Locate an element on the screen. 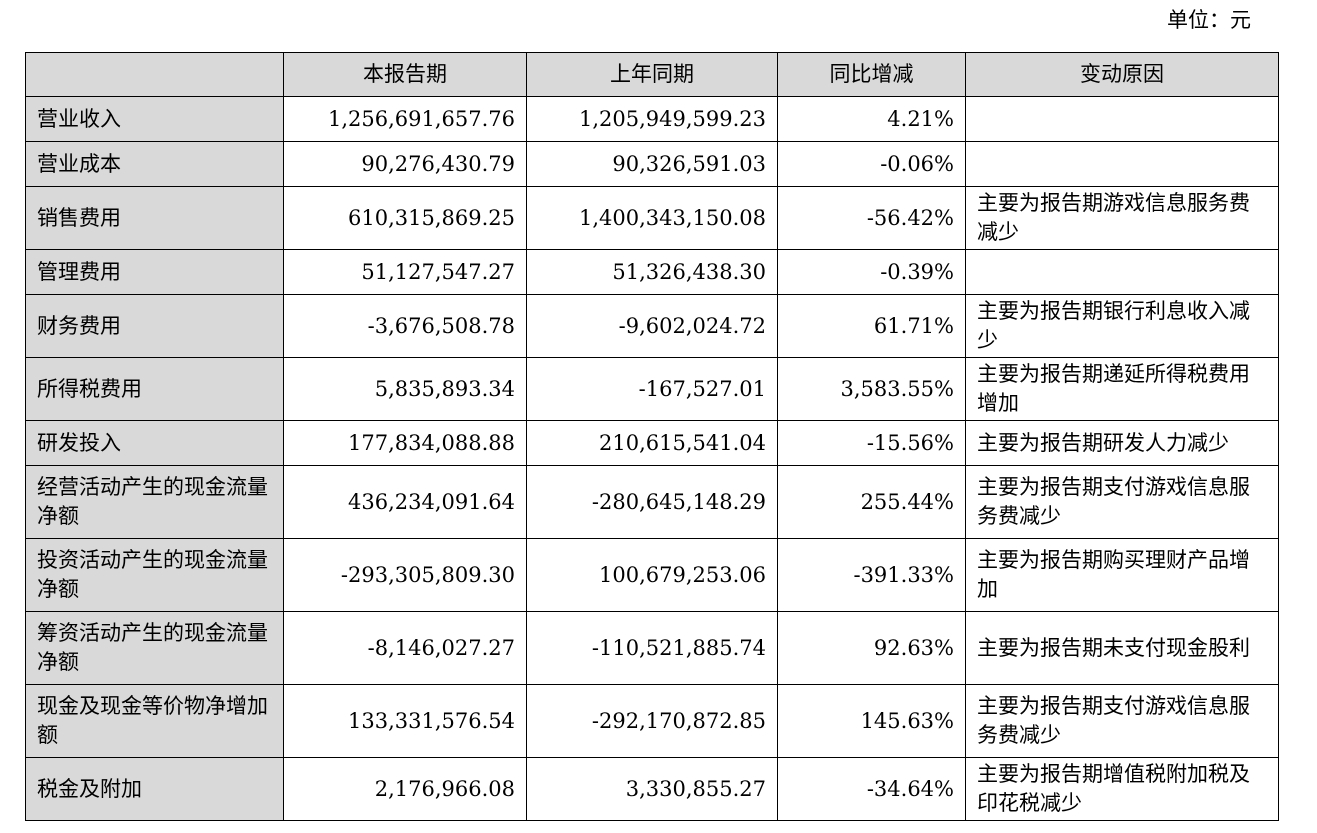 The height and width of the screenshot is (833, 1317). current-value: 51,127,547.27 is located at coordinates (405, 272).